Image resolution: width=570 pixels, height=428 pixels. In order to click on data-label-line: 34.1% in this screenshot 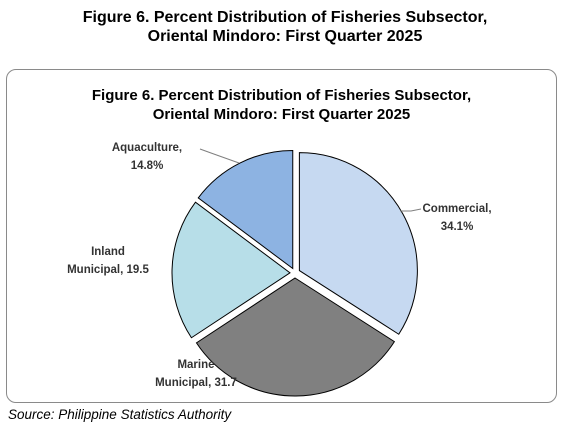, I will do `click(457, 227)`.